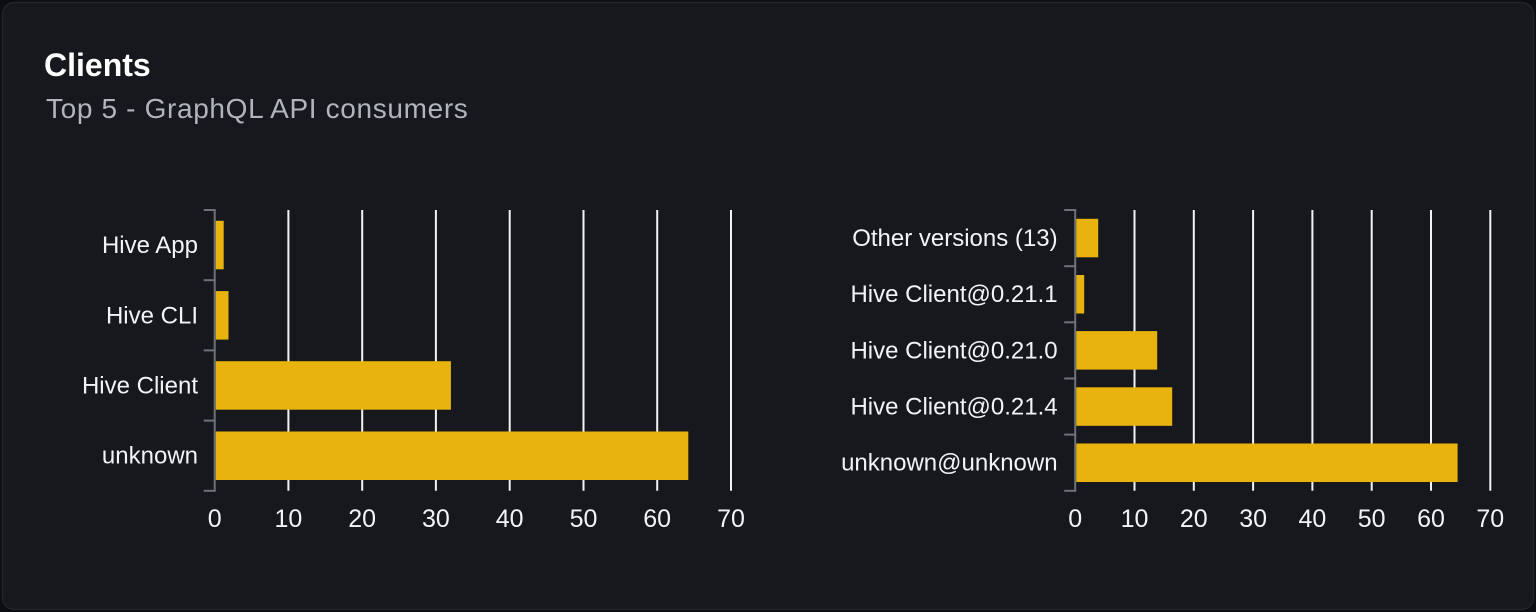 The image size is (1536, 612). I want to click on svg-text: Hive Client, so click(140, 386).